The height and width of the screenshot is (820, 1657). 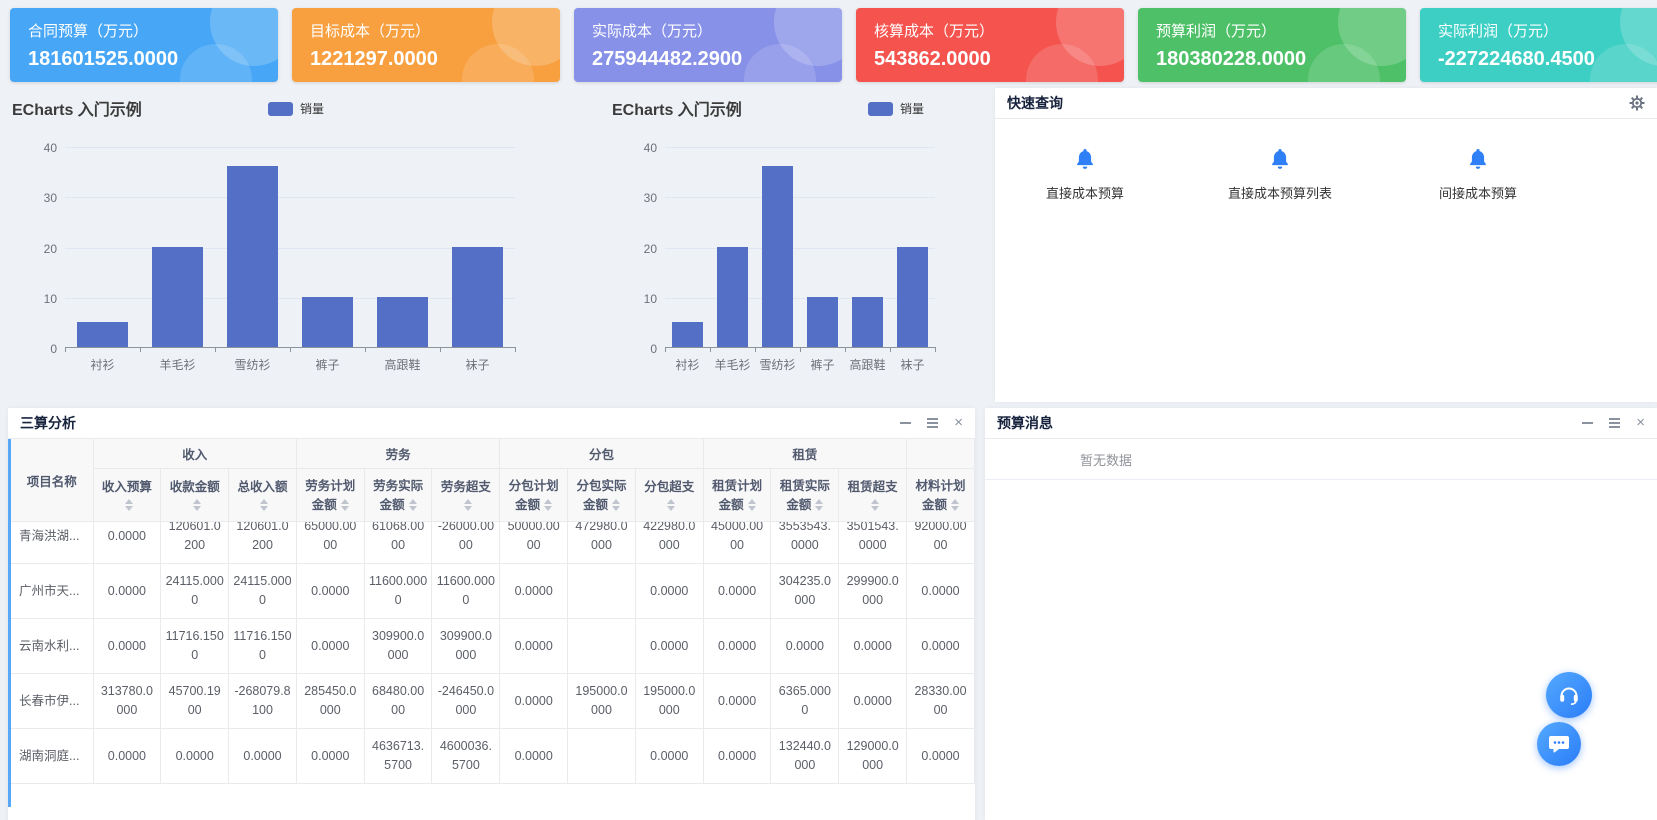 I want to click on column-header: 总收入额, so click(x=262, y=495).